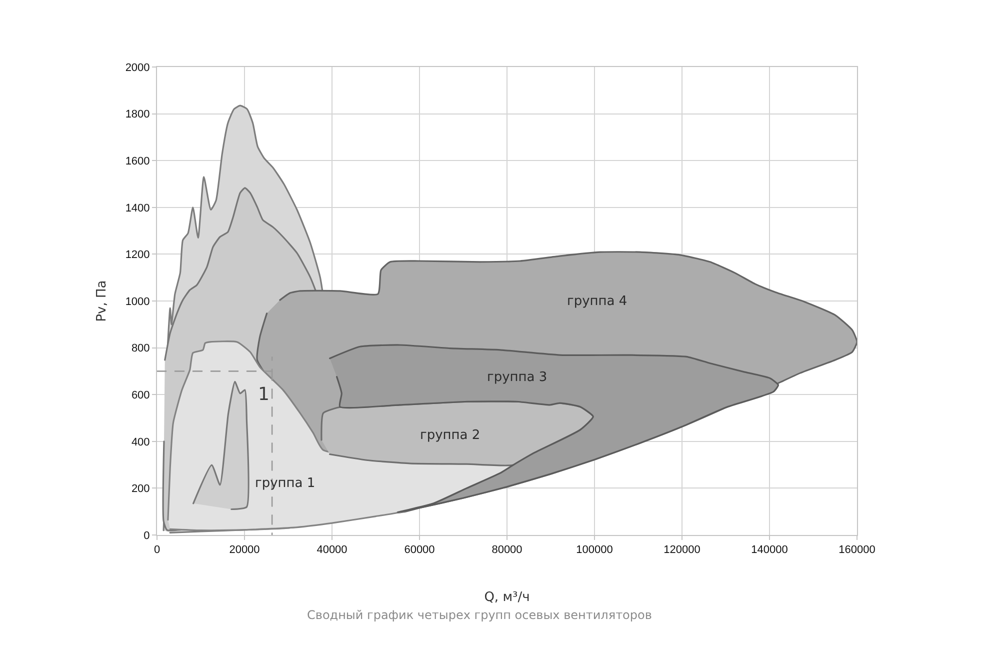 The height and width of the screenshot is (656, 984). I want to click on y-axis-title: Pv, Па, so click(102, 301).